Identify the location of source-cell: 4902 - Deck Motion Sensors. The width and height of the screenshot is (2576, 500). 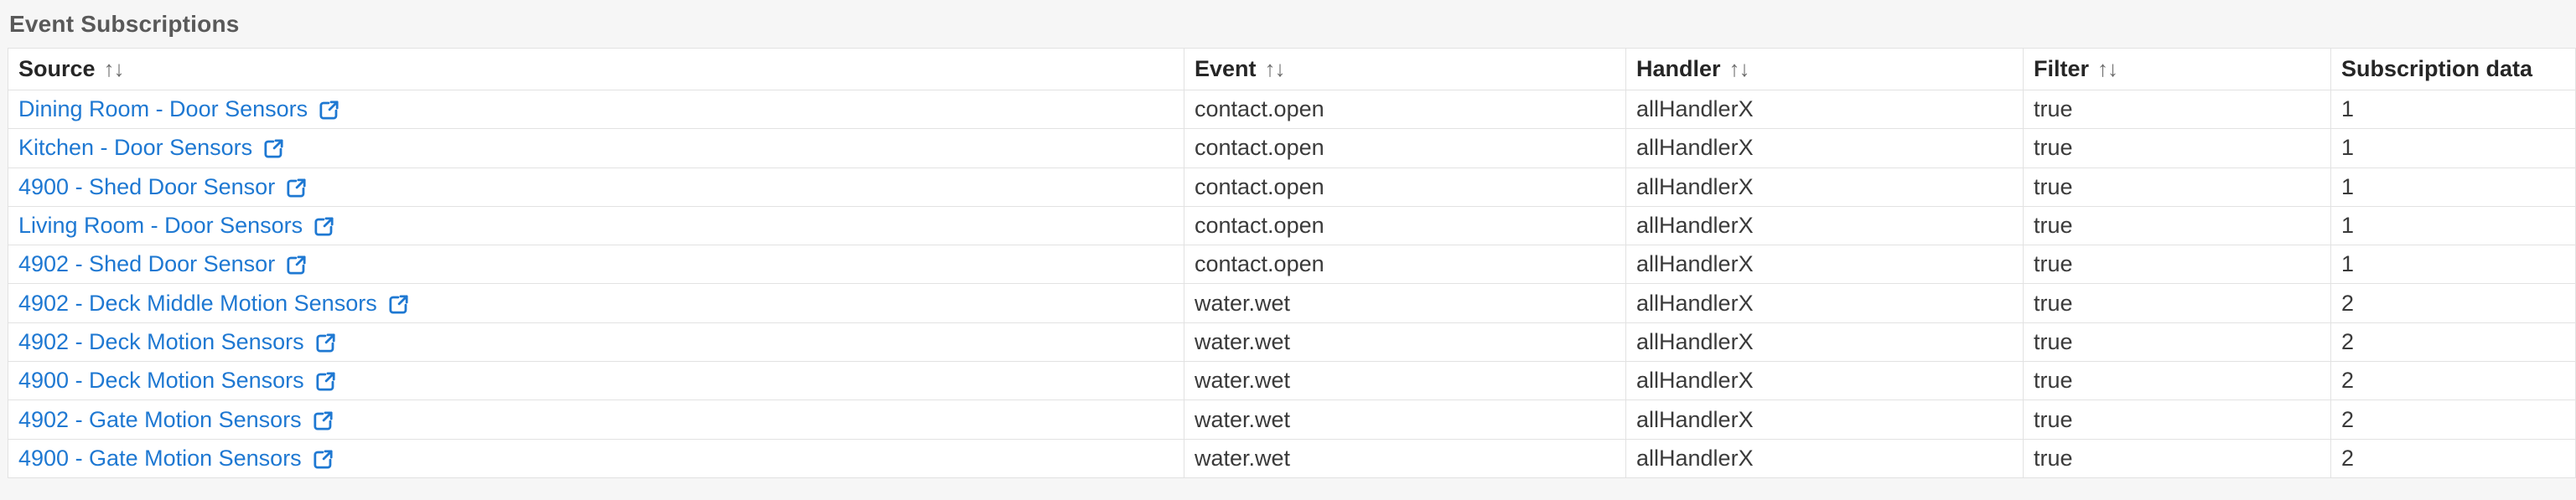
(596, 342).